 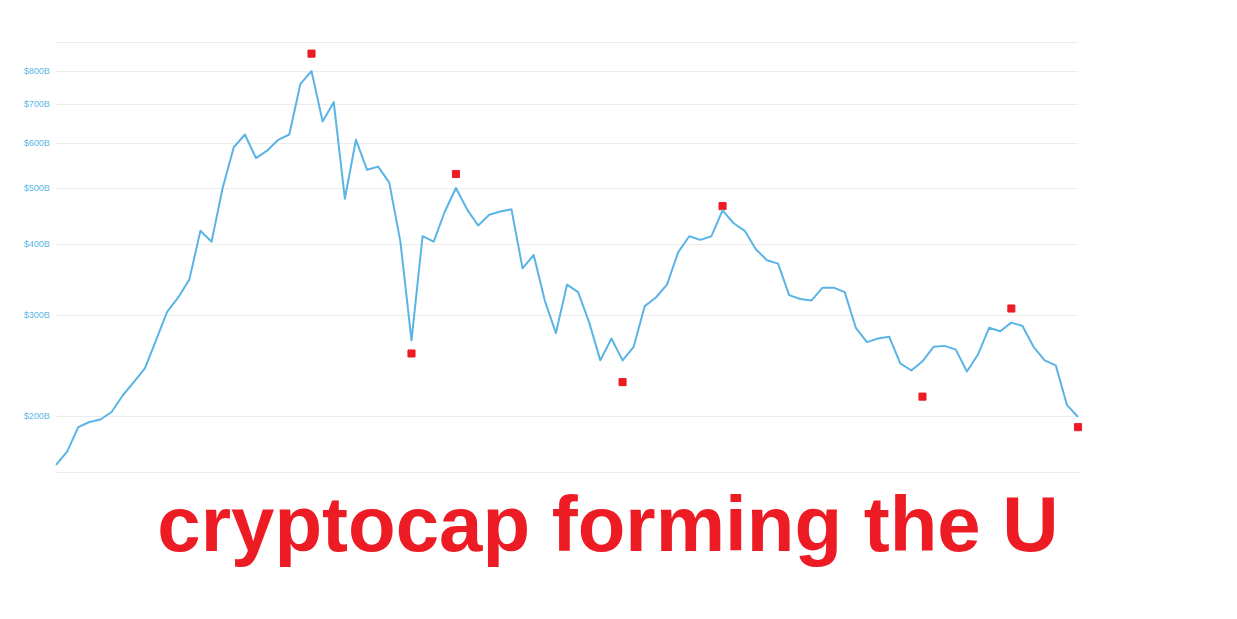 I want to click on text: cryptocap forming the U, so click(x=608, y=524).